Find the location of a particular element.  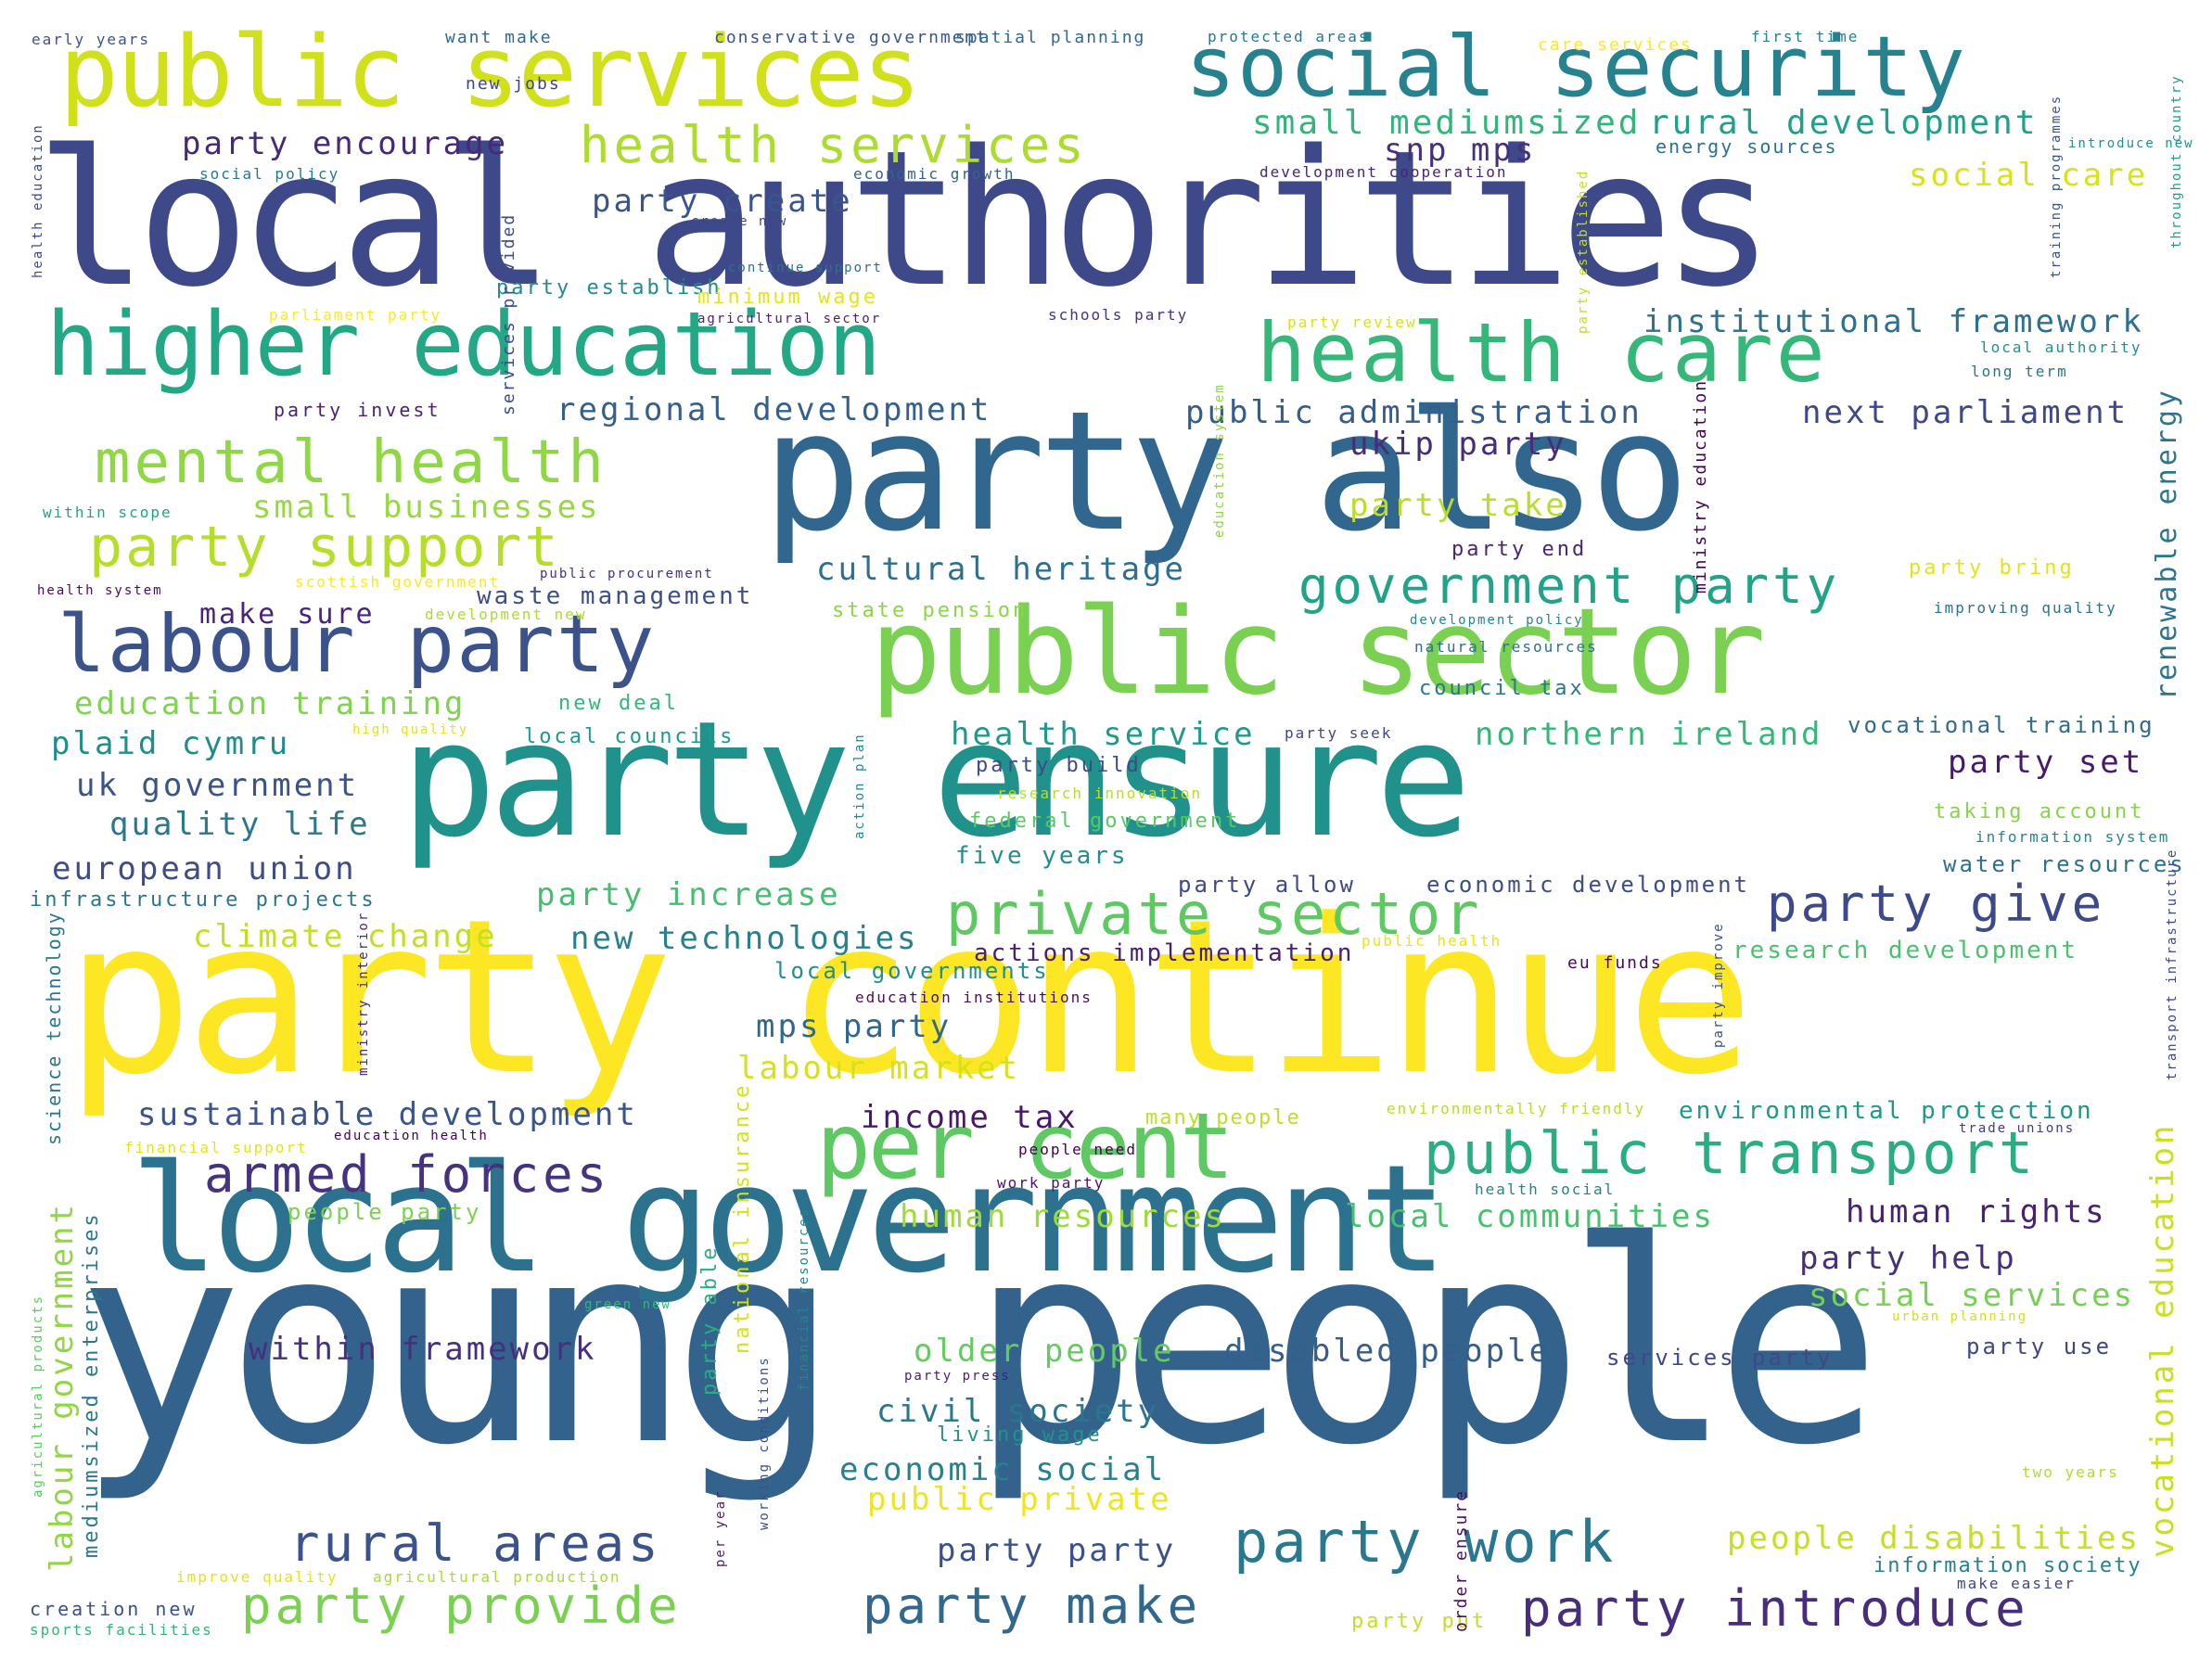

word-income-tax: income tax is located at coordinates (970, 1117).